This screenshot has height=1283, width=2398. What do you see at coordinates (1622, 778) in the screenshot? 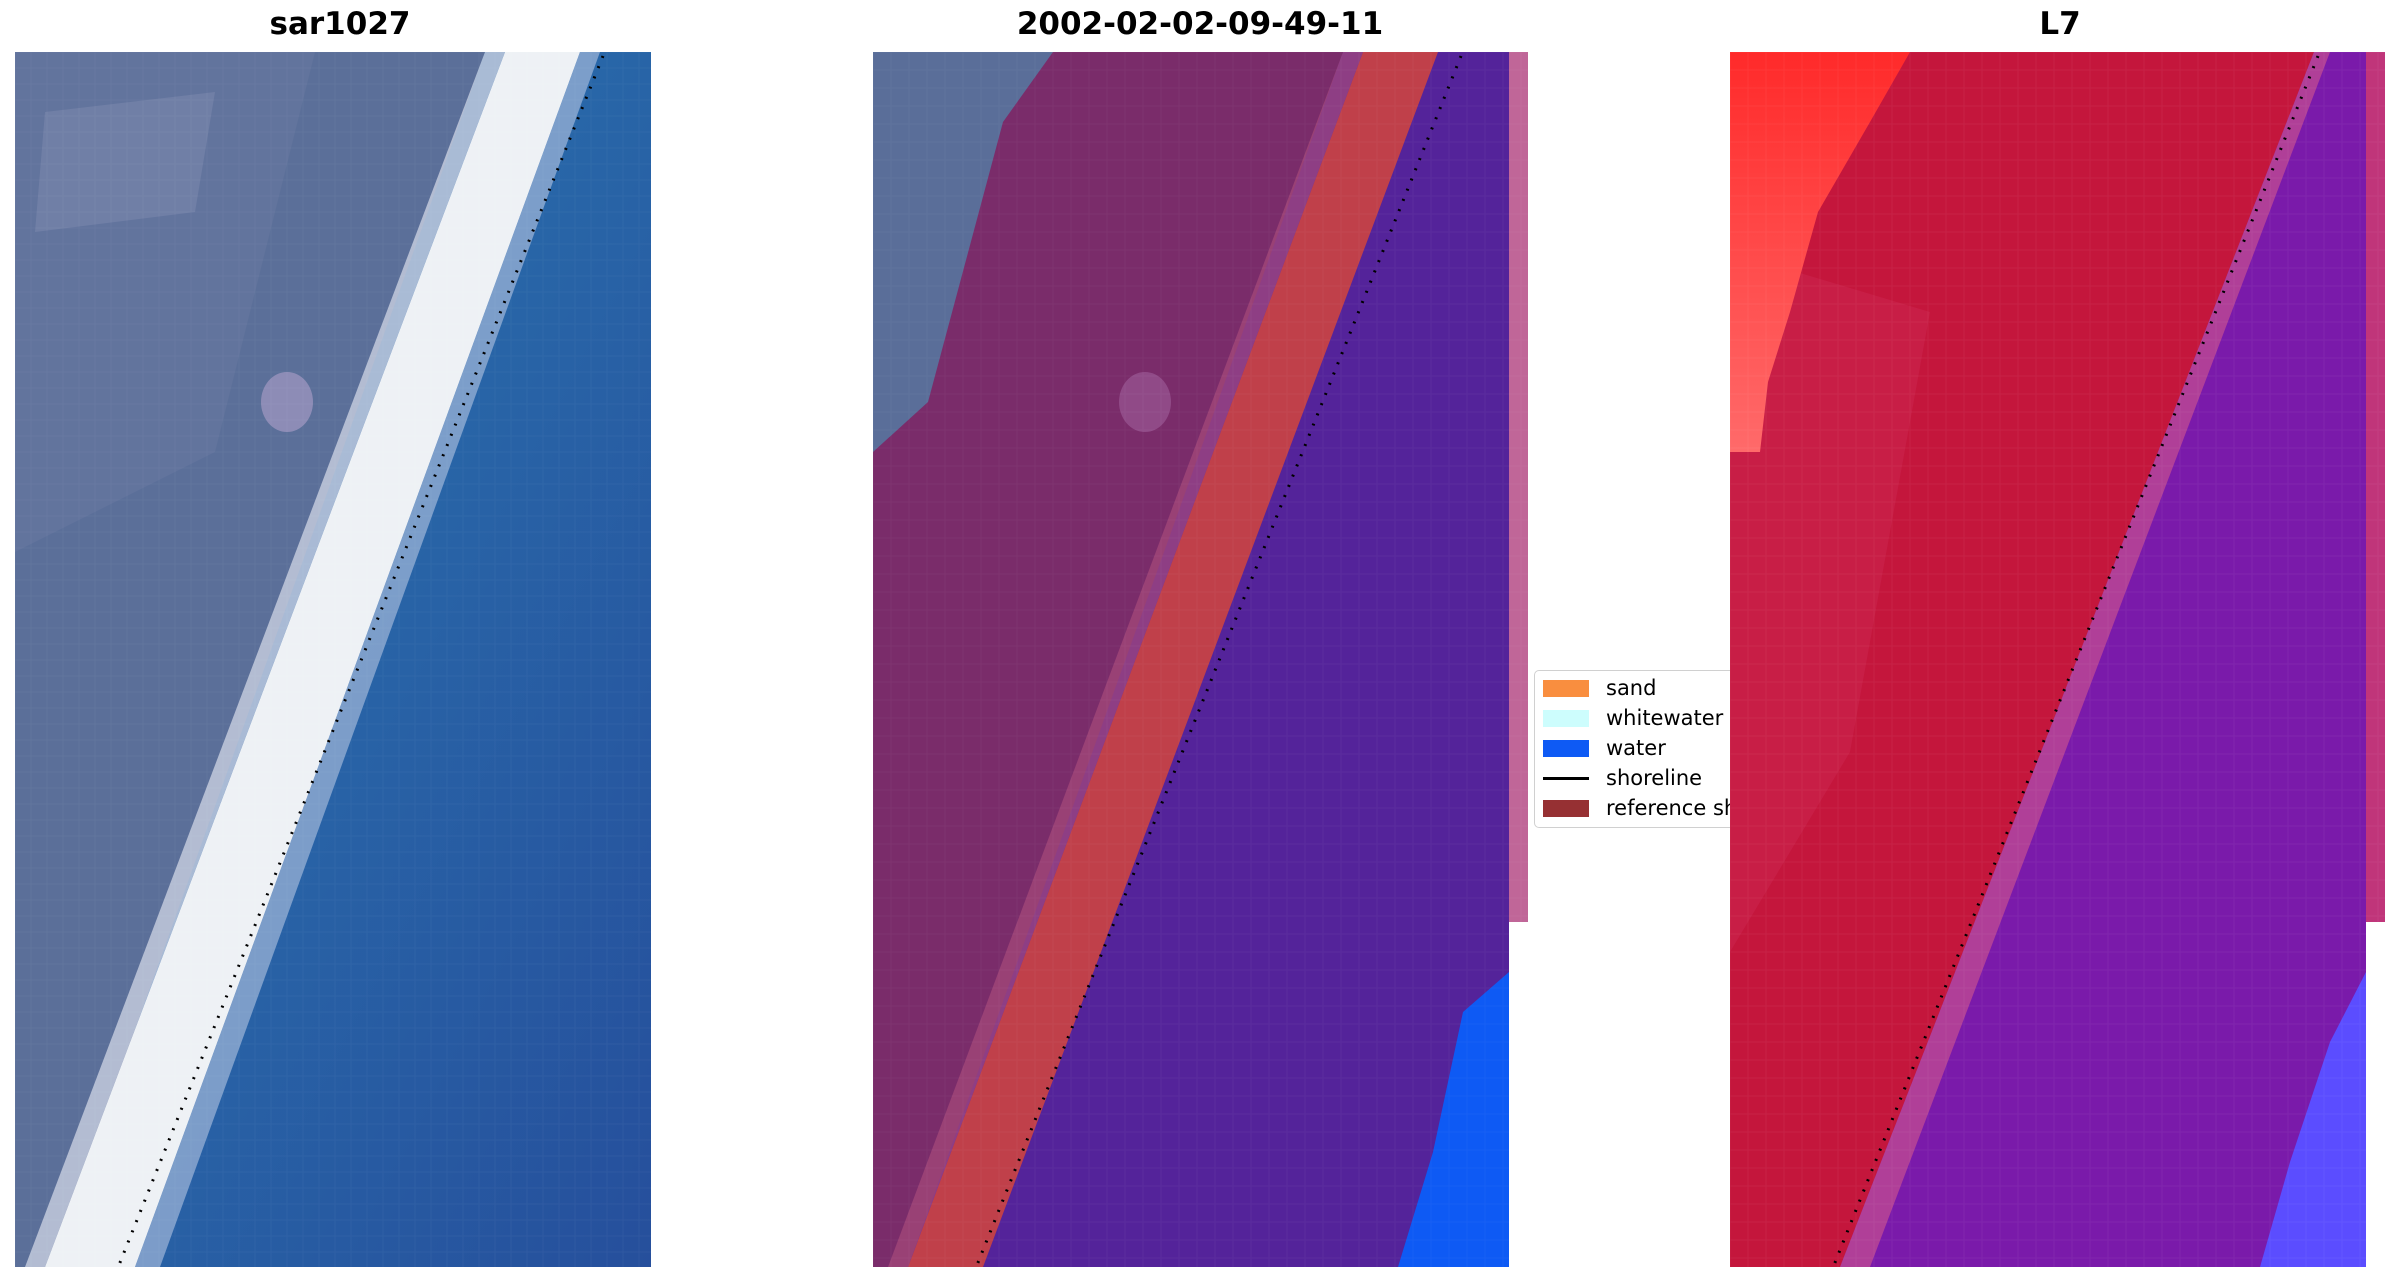
I see `legend-item-shoreline: shoreline` at bounding box center [1622, 778].